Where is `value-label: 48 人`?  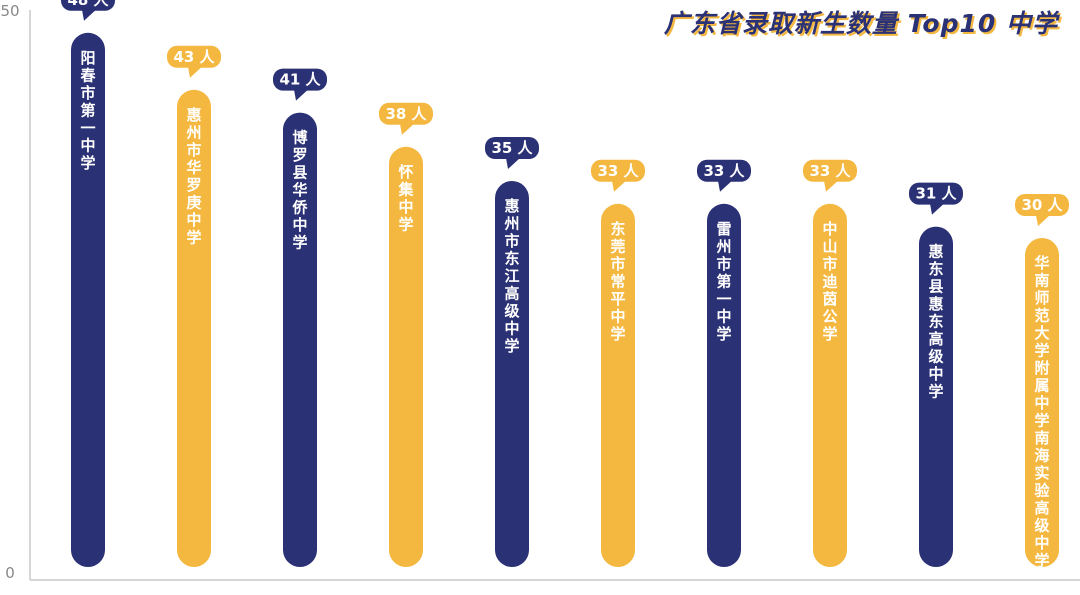
value-label: 48 人 is located at coordinates (88, 4).